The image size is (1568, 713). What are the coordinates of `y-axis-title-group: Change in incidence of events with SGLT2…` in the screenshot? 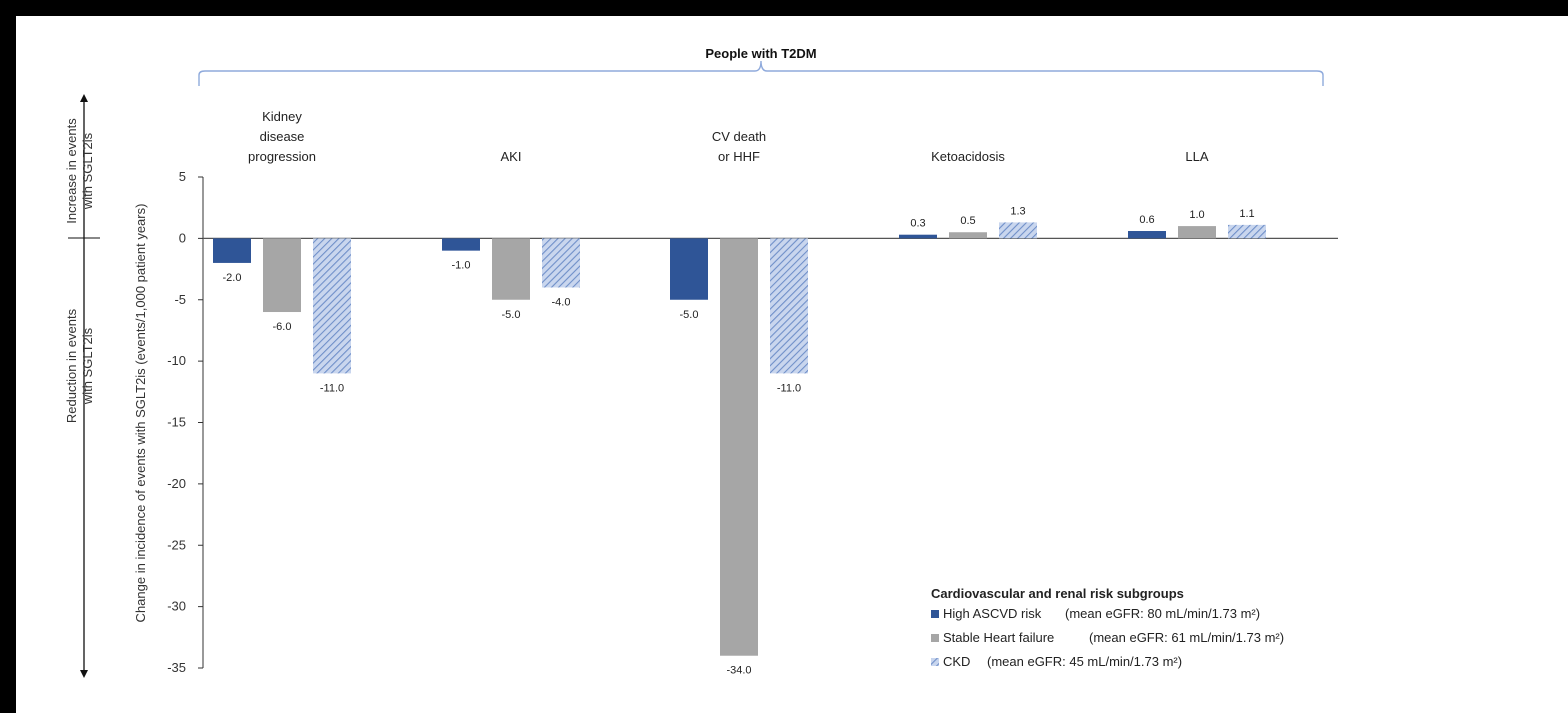 It's located at (140, 413).